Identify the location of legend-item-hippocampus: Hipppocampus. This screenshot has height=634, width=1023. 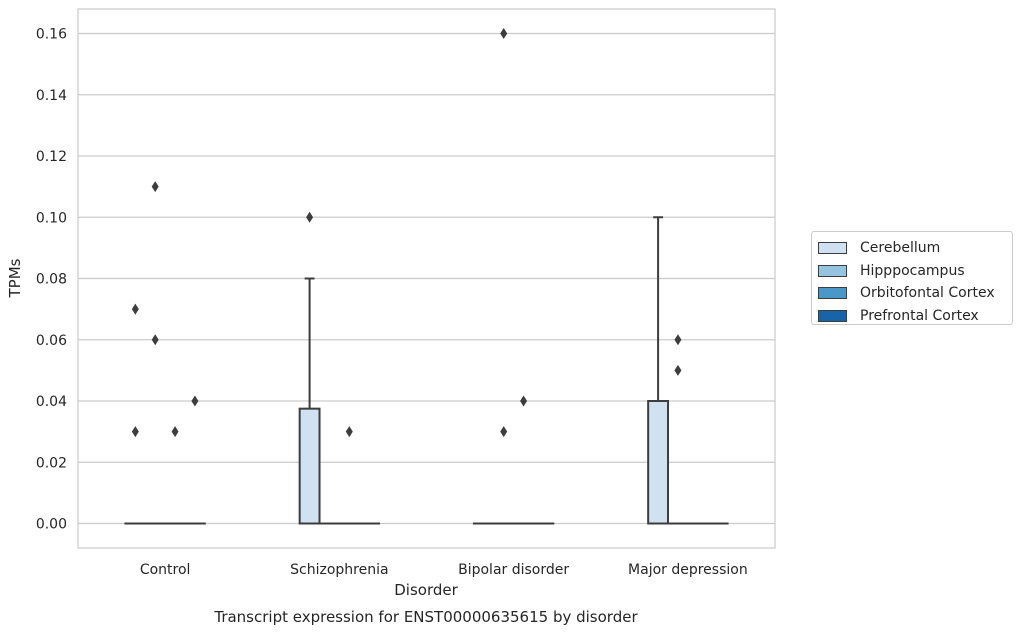
(915, 271).